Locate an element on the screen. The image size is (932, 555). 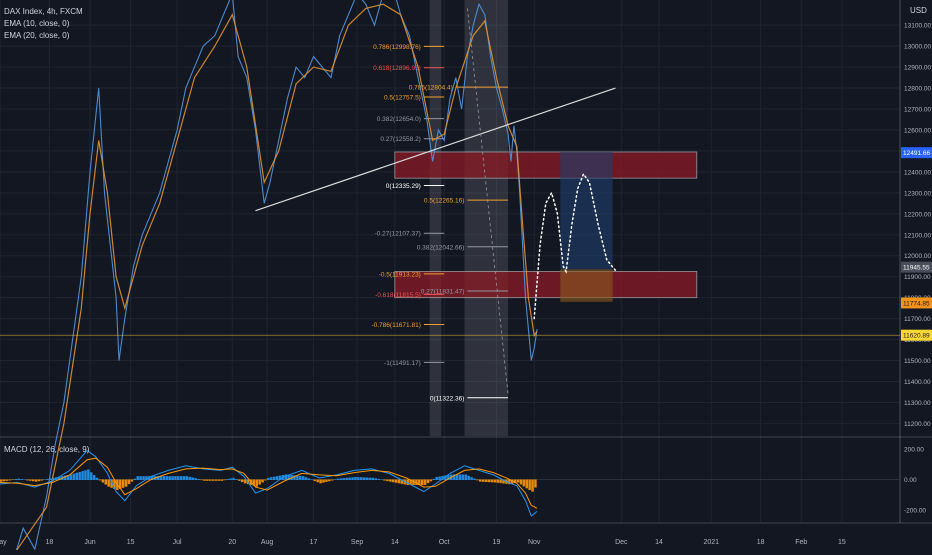
ema-legend-1: EMA (10, close, 0) is located at coordinates (37, 23).